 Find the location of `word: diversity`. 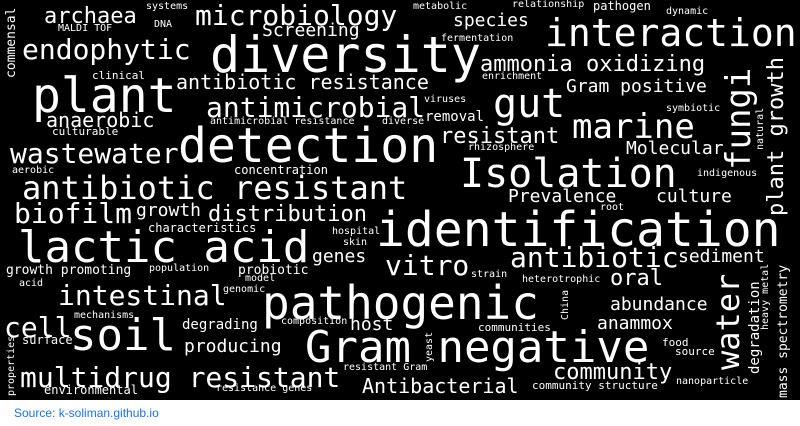

word: diversity is located at coordinates (345, 55).